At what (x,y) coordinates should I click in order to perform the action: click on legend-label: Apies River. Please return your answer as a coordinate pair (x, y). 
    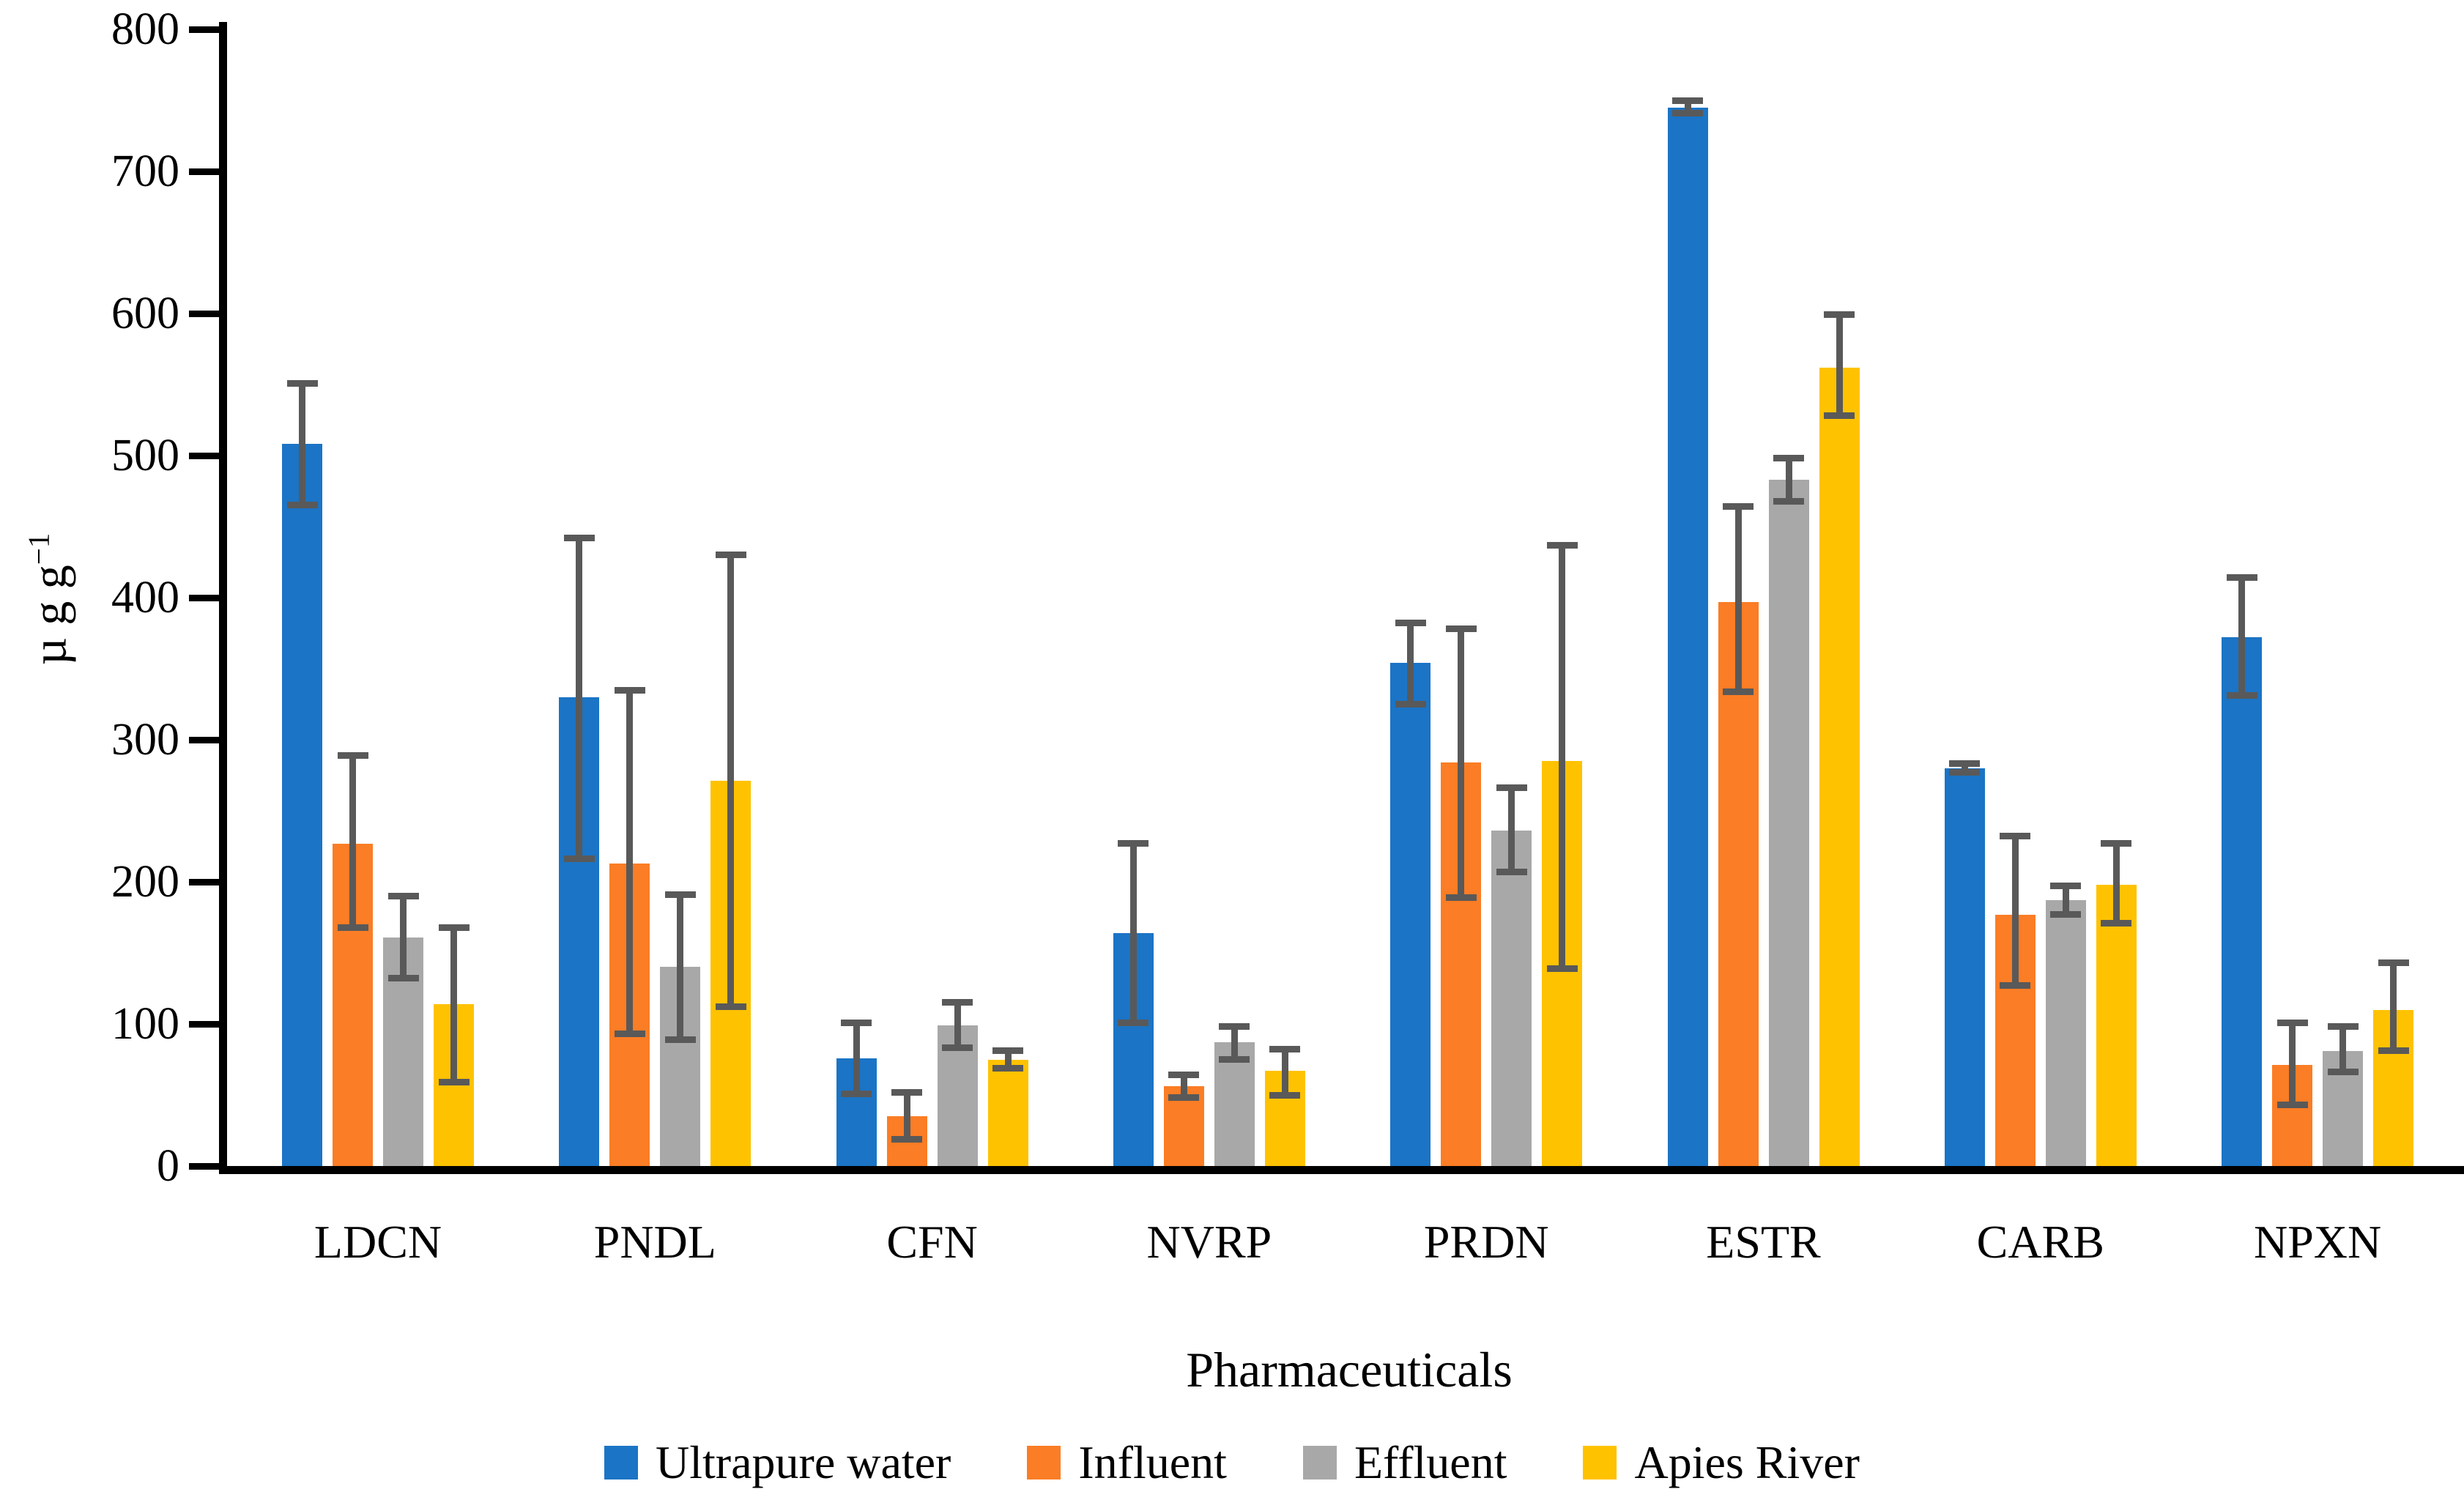
    Looking at the image, I should click on (1747, 1462).